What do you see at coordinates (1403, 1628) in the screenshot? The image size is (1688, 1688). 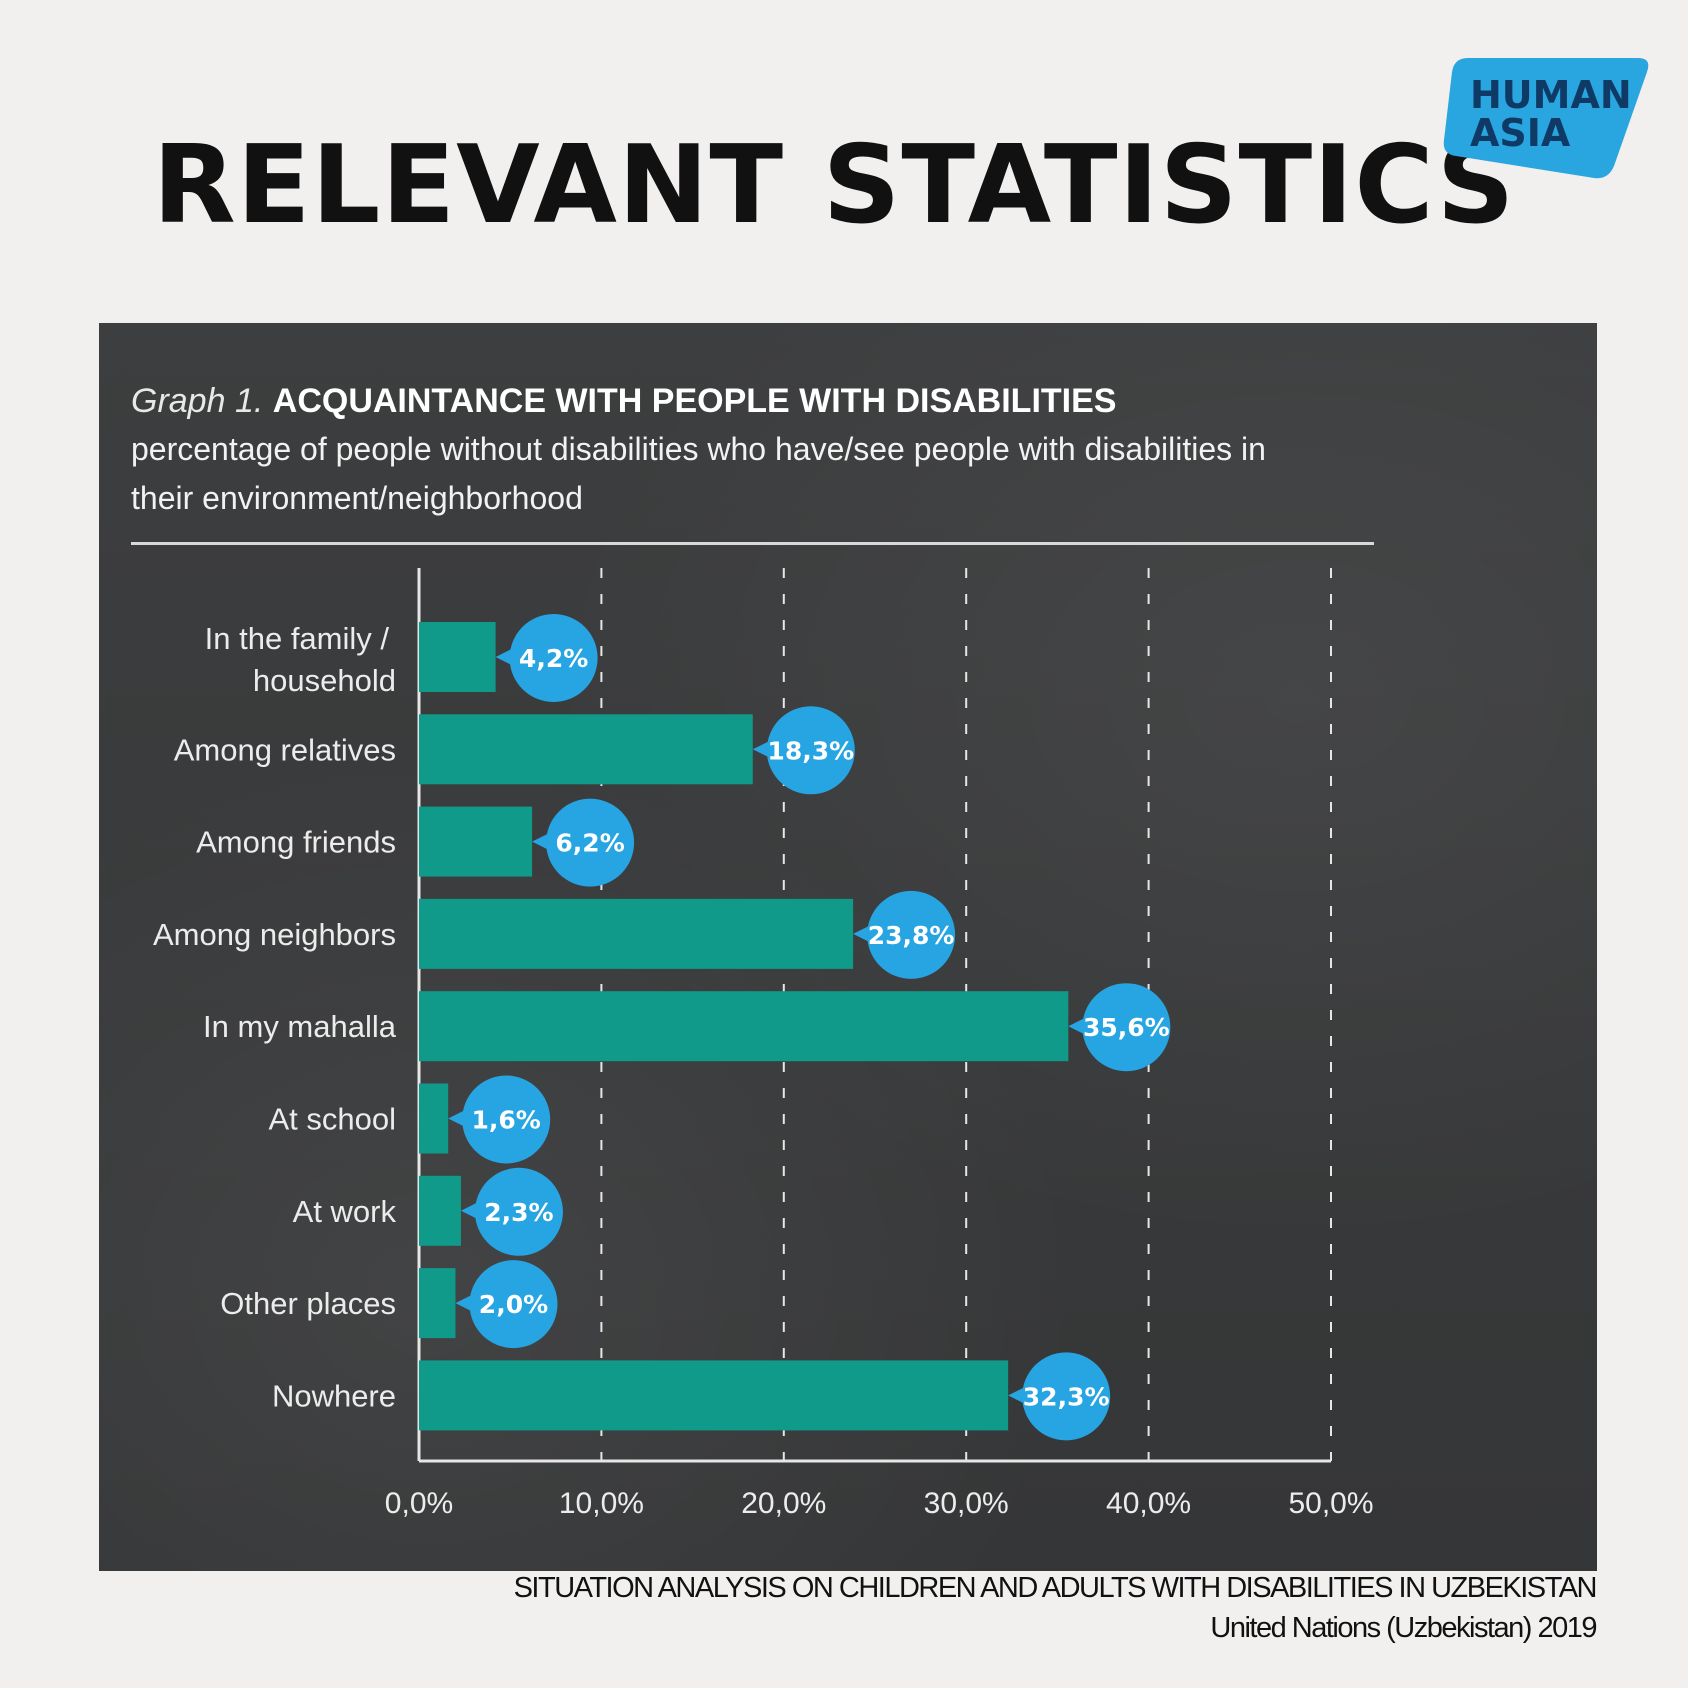 I see `source-organization: United Nations (Uzbekistan) 2019` at bounding box center [1403, 1628].